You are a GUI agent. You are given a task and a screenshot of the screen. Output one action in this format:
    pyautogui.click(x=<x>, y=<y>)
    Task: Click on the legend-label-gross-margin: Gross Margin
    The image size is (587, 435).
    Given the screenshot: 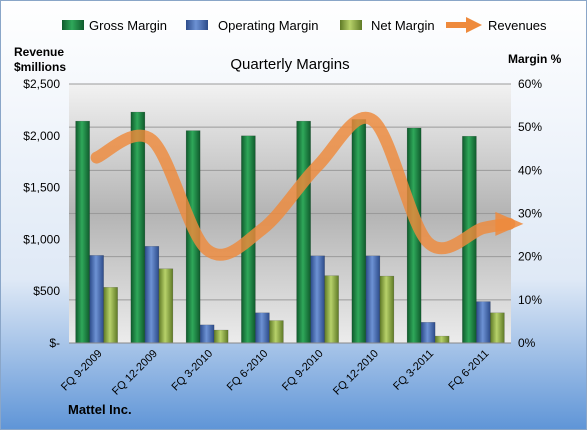 What is the action you would take?
    pyautogui.click(x=128, y=25)
    